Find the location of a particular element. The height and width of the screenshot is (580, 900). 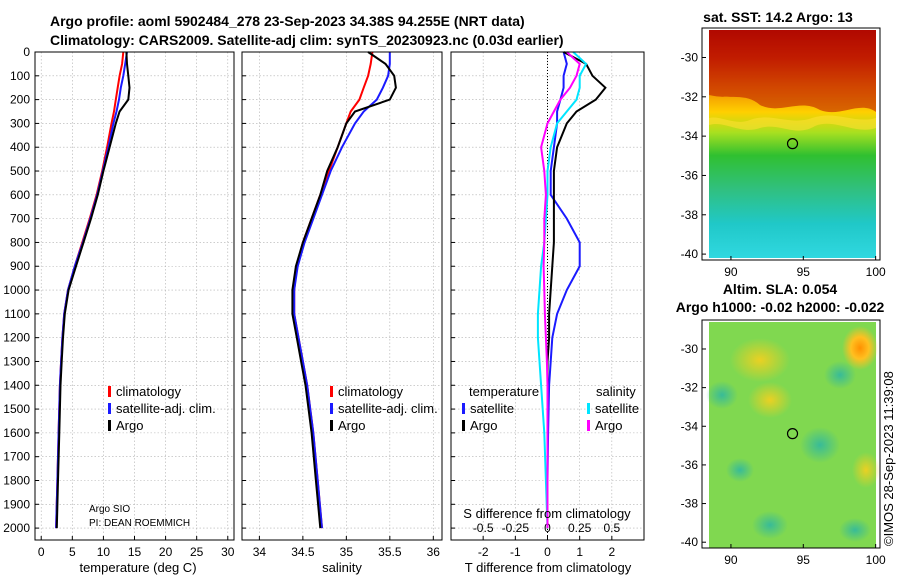

y-tick-label: 1200 is located at coordinates (16, 338).